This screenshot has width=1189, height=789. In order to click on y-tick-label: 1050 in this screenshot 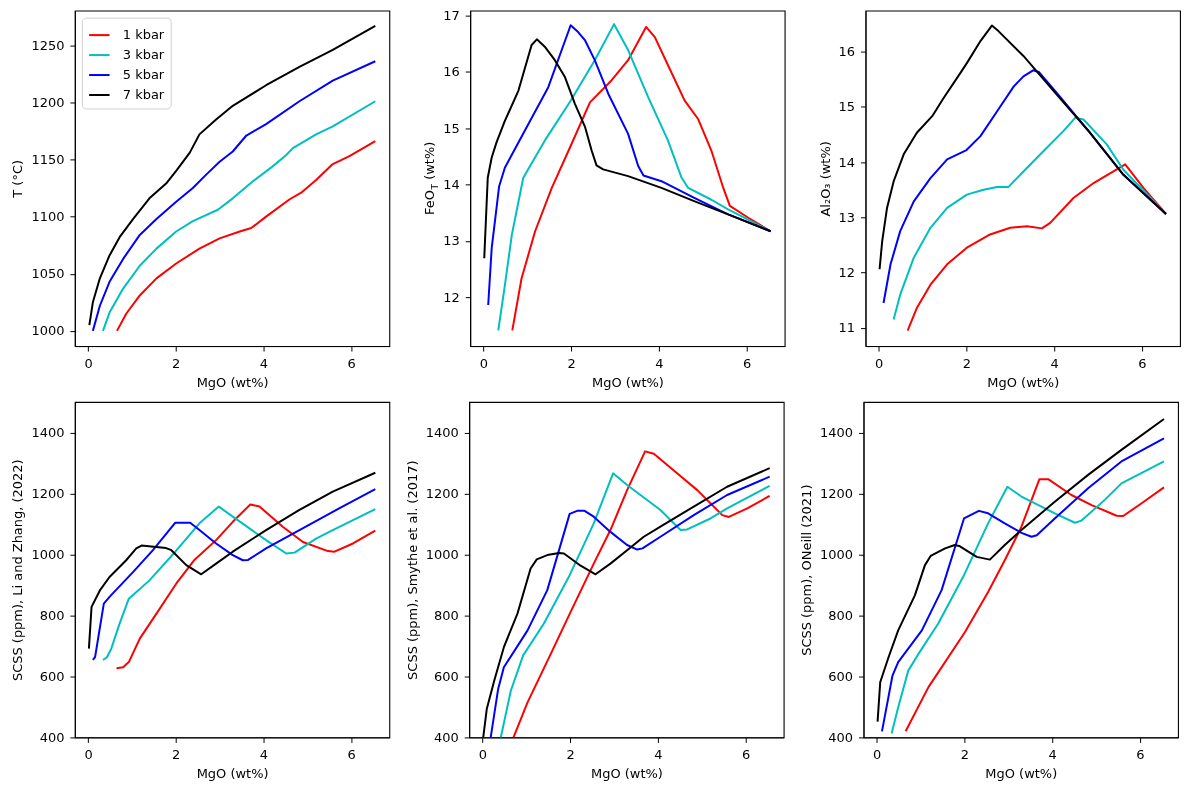, I will do `click(48, 274)`.